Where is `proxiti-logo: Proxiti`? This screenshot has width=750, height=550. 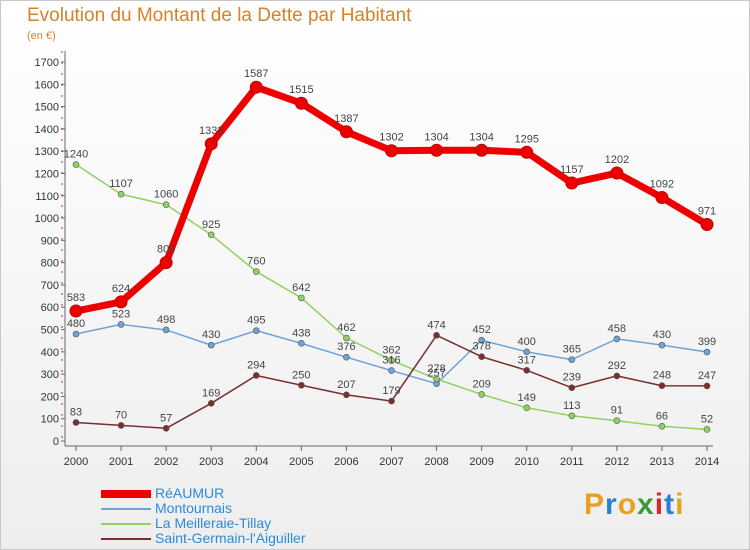
proxiti-logo: Proxiti is located at coordinates (634, 505).